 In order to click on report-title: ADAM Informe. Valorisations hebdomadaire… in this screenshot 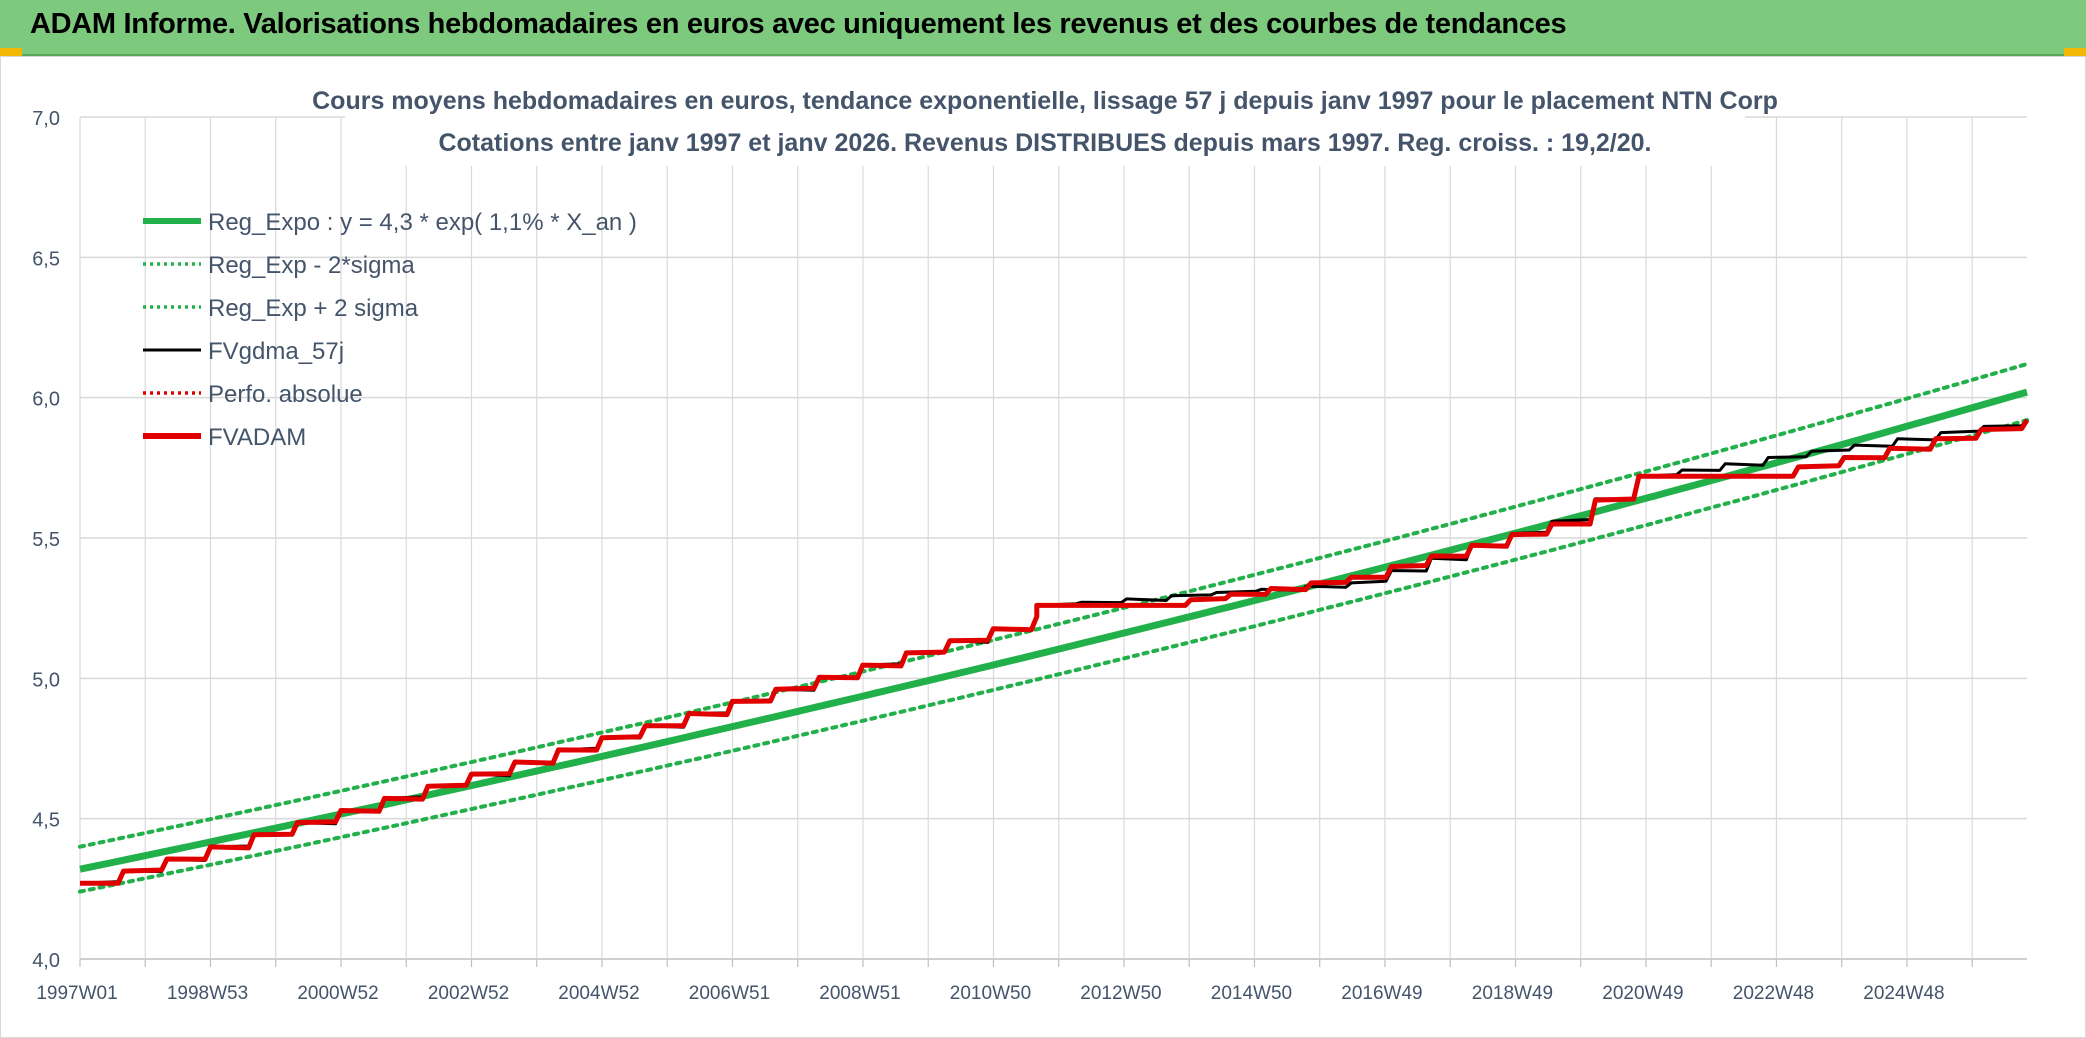, I will do `click(798, 24)`.